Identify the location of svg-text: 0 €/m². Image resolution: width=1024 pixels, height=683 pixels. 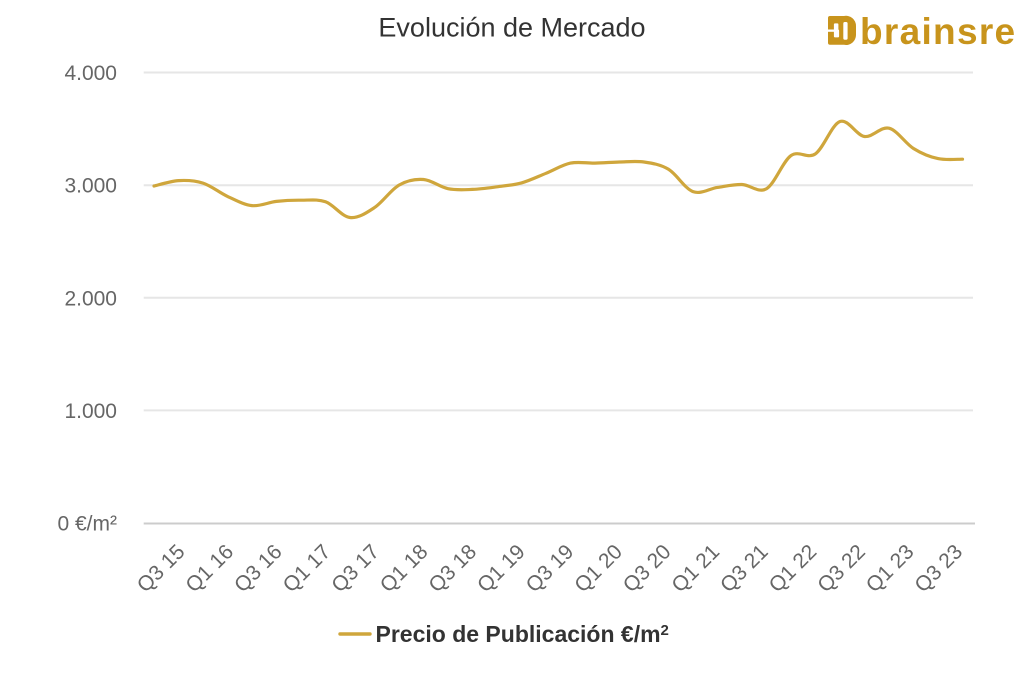
(87, 524).